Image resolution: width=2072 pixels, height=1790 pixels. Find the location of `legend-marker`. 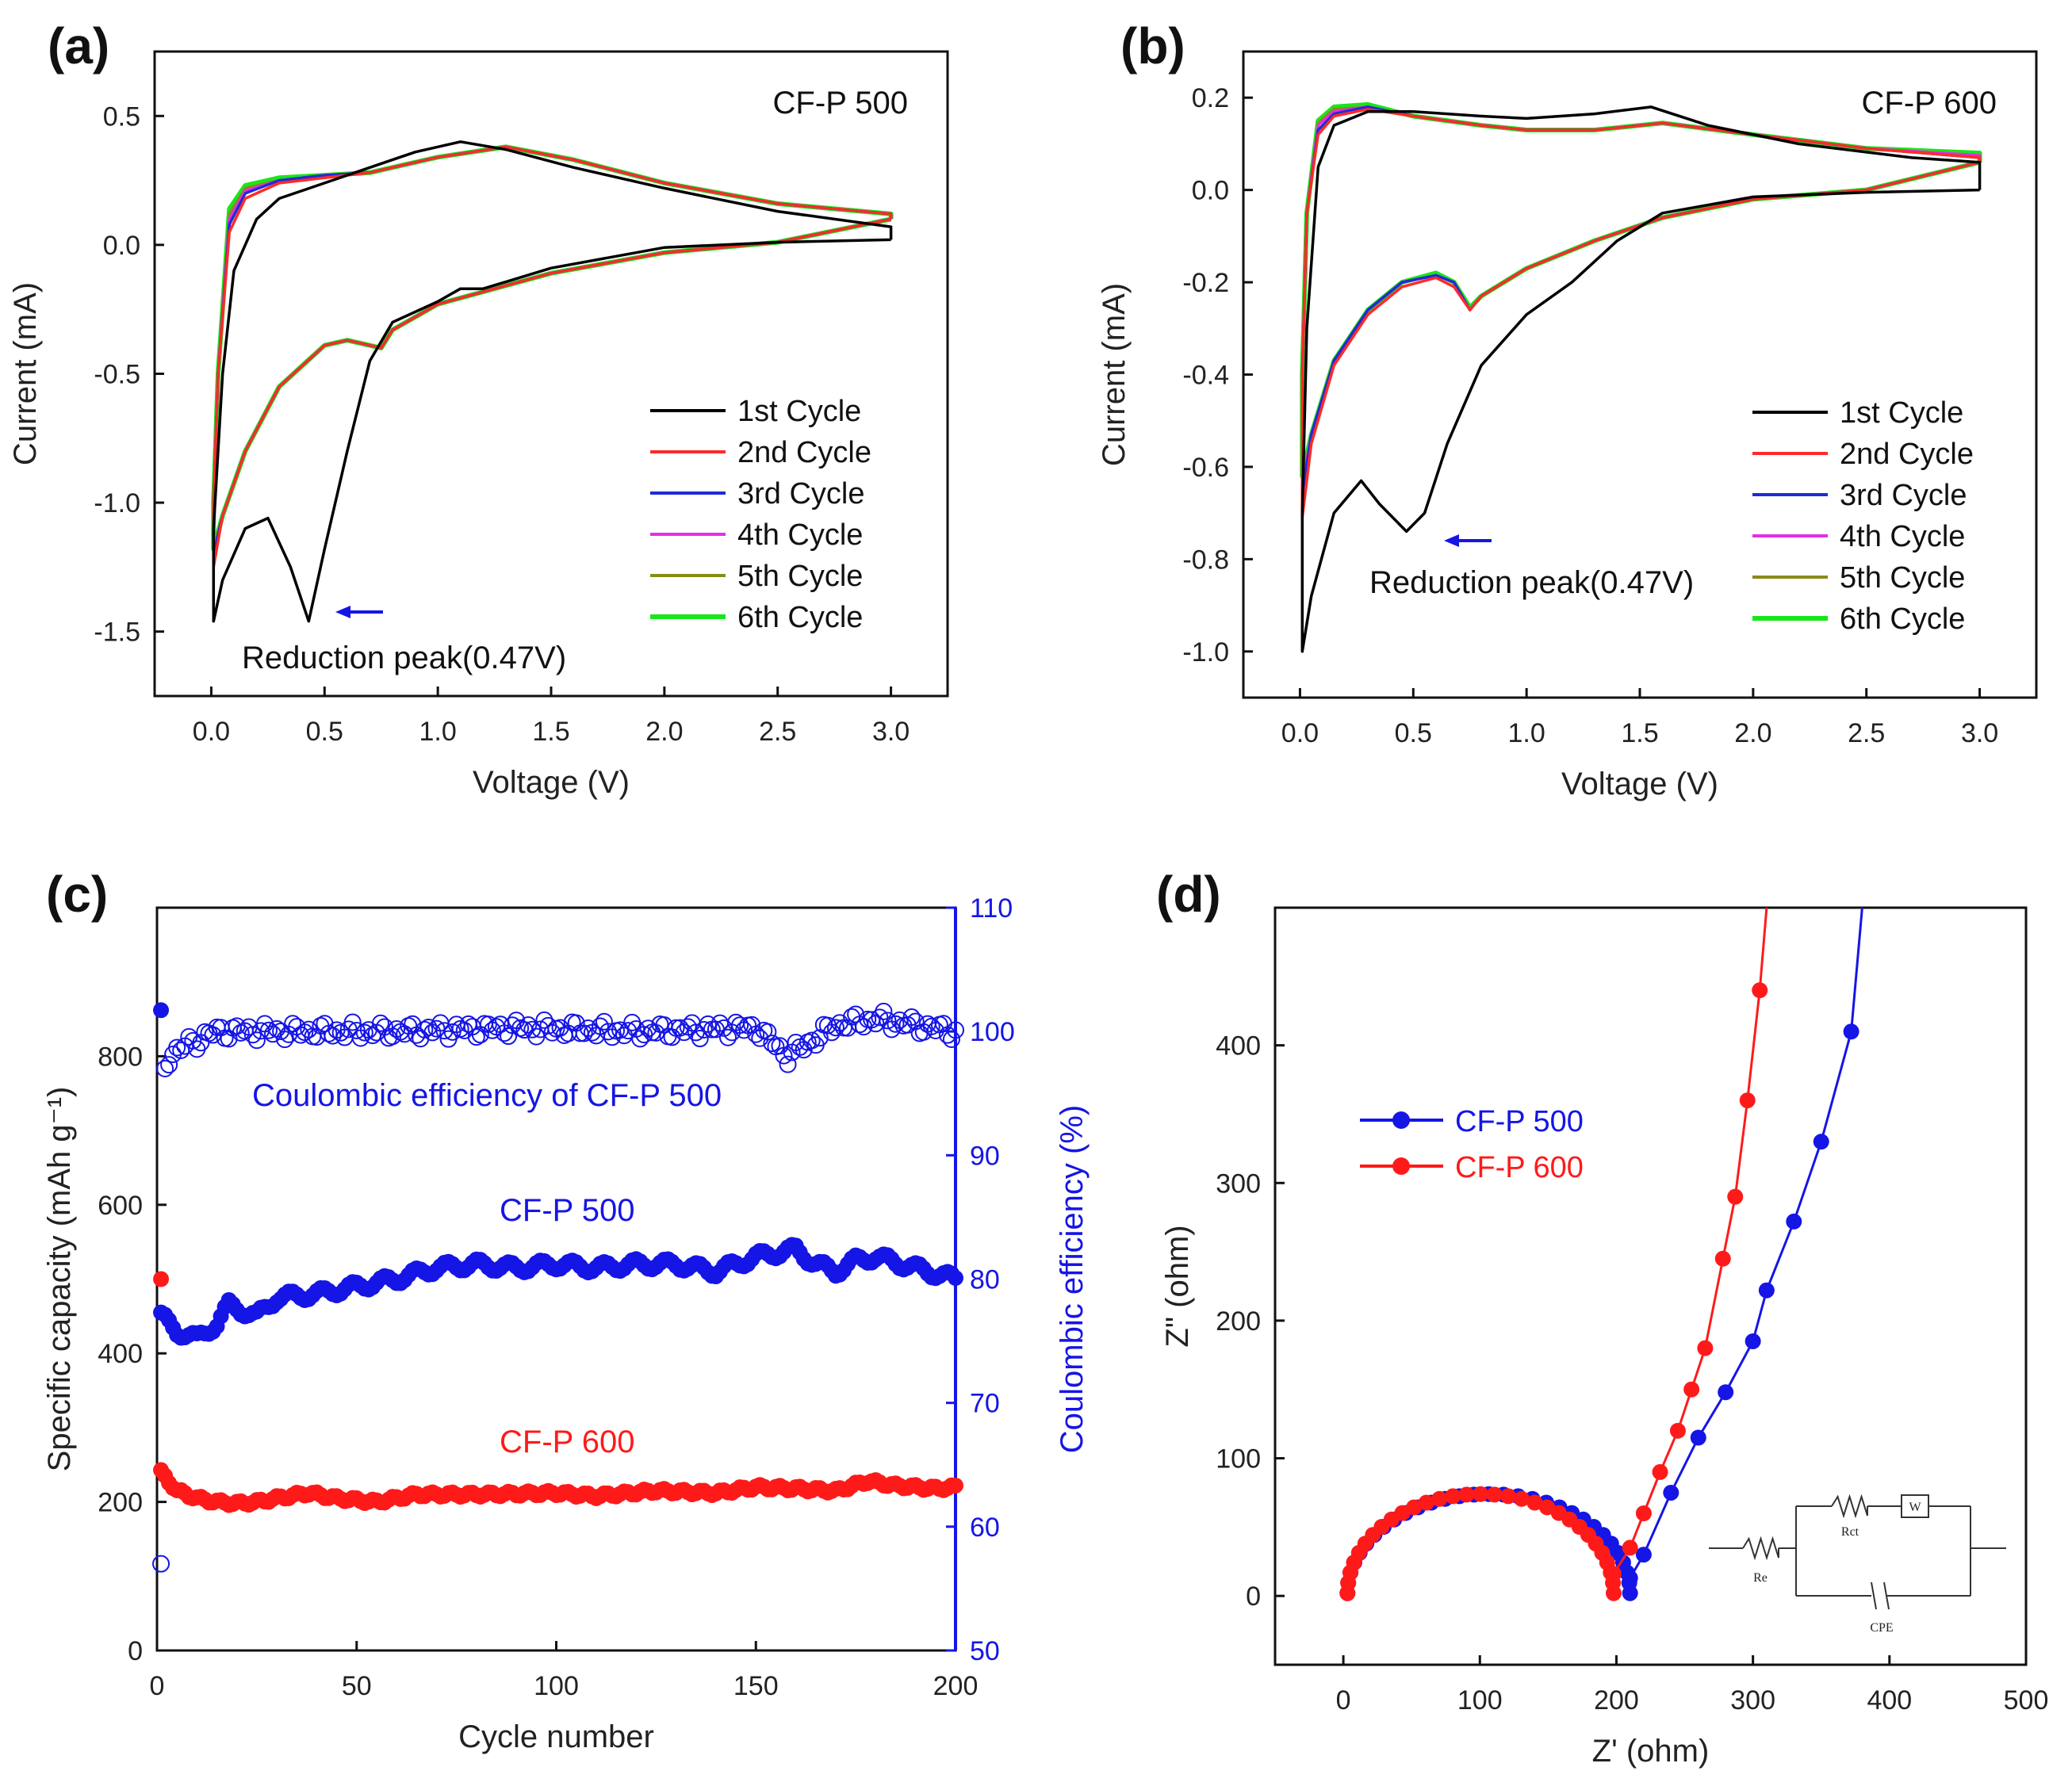

legend-marker is located at coordinates (1401, 1166).